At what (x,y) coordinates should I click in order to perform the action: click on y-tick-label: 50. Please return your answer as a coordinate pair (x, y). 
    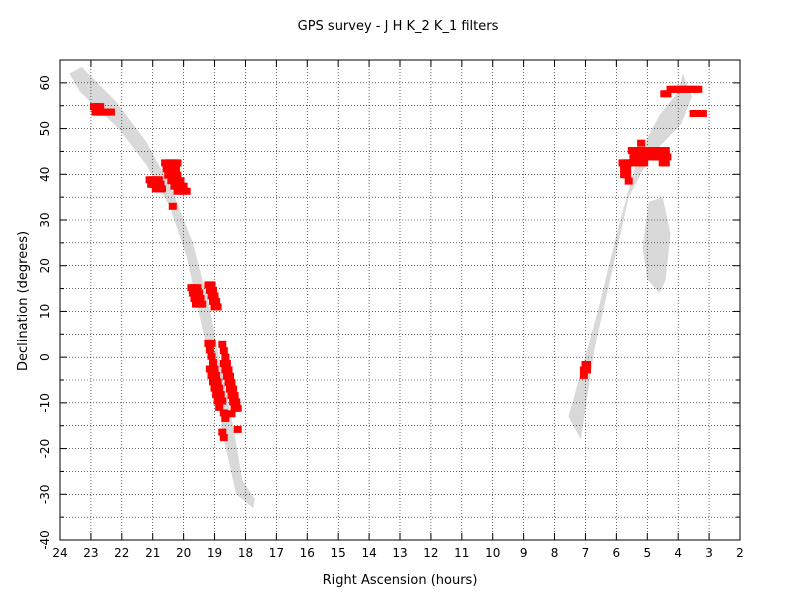
    Looking at the image, I should click on (45, 128).